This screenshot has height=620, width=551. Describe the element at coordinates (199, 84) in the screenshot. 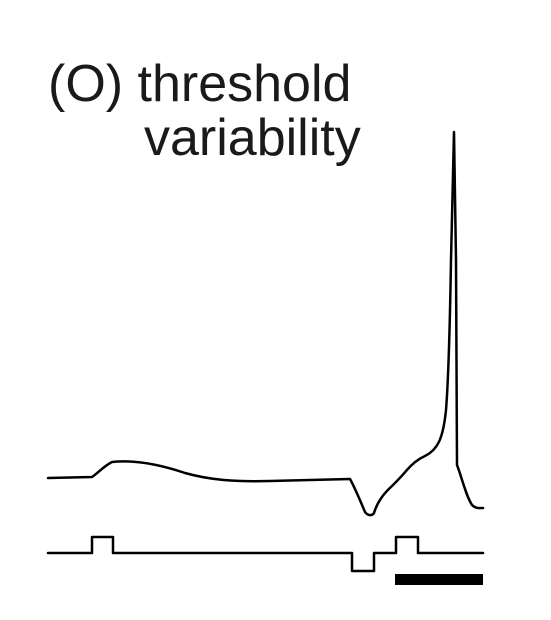

I see `figure-title-line-1: (O) threshold` at that location.